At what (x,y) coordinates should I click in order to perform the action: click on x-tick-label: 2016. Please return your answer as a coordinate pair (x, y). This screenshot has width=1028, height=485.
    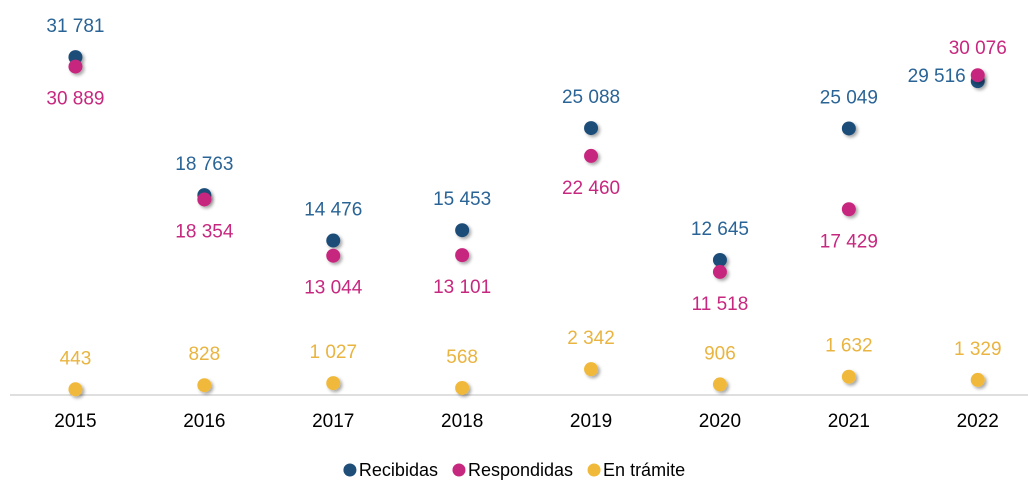
    Looking at the image, I should click on (204, 421).